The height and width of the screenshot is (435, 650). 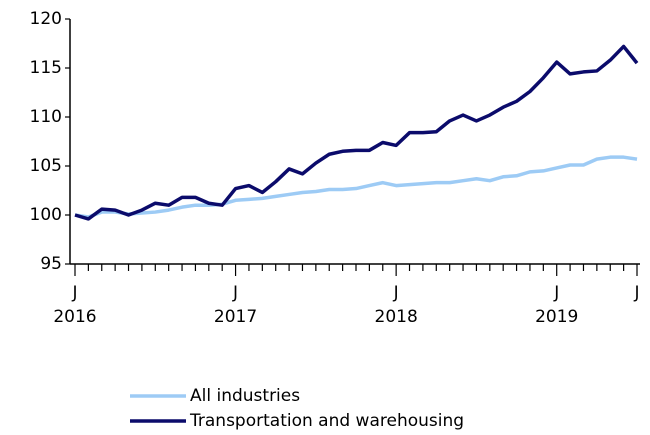 I want to click on y-tick-label: 105, so click(x=46, y=166).